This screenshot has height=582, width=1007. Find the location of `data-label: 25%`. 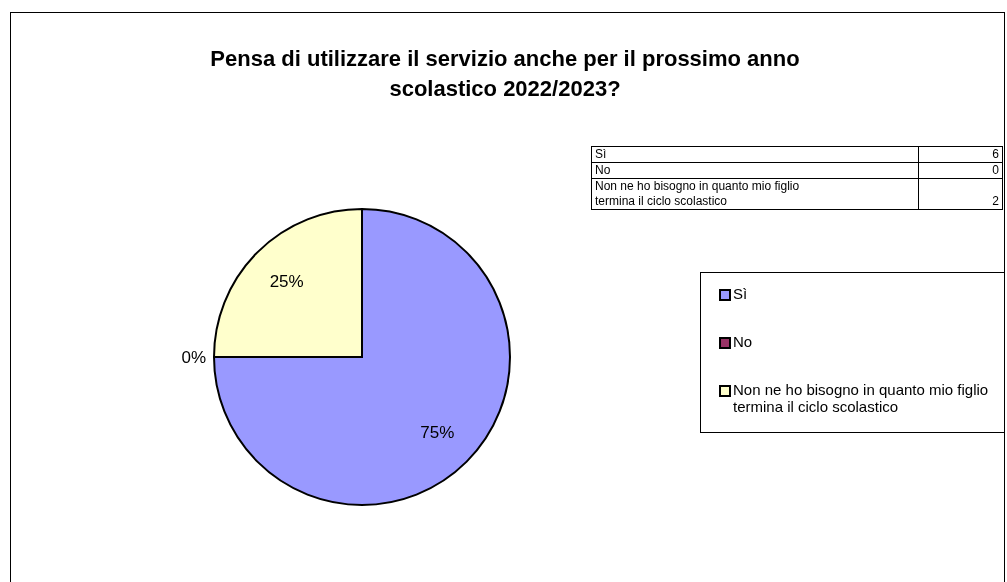

data-label: 25% is located at coordinates (286, 282).